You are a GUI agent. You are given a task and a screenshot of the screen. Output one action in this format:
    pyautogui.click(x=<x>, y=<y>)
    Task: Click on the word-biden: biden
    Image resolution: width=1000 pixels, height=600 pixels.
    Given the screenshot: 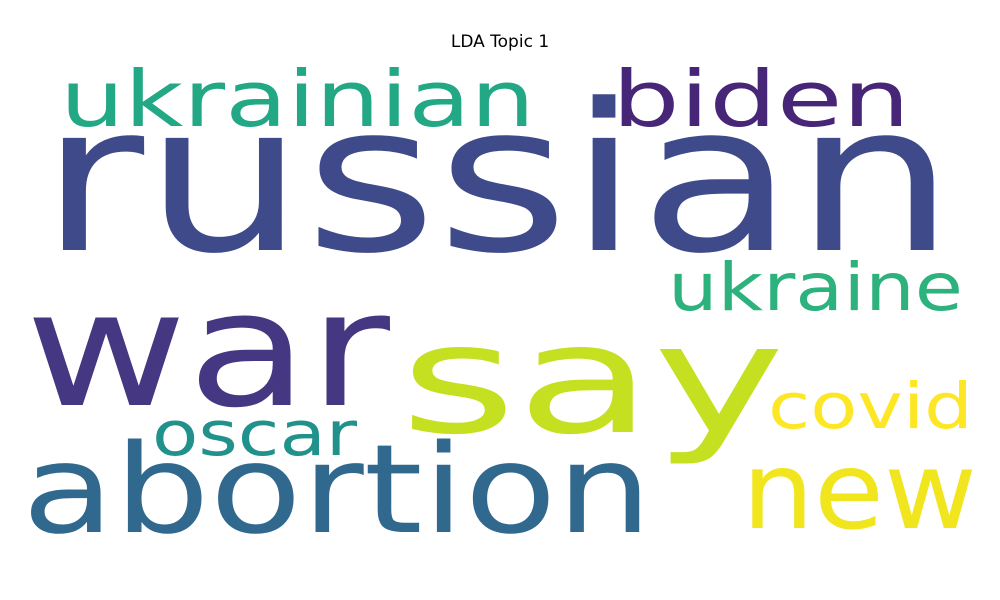 What is the action you would take?
    pyautogui.click(x=761, y=100)
    